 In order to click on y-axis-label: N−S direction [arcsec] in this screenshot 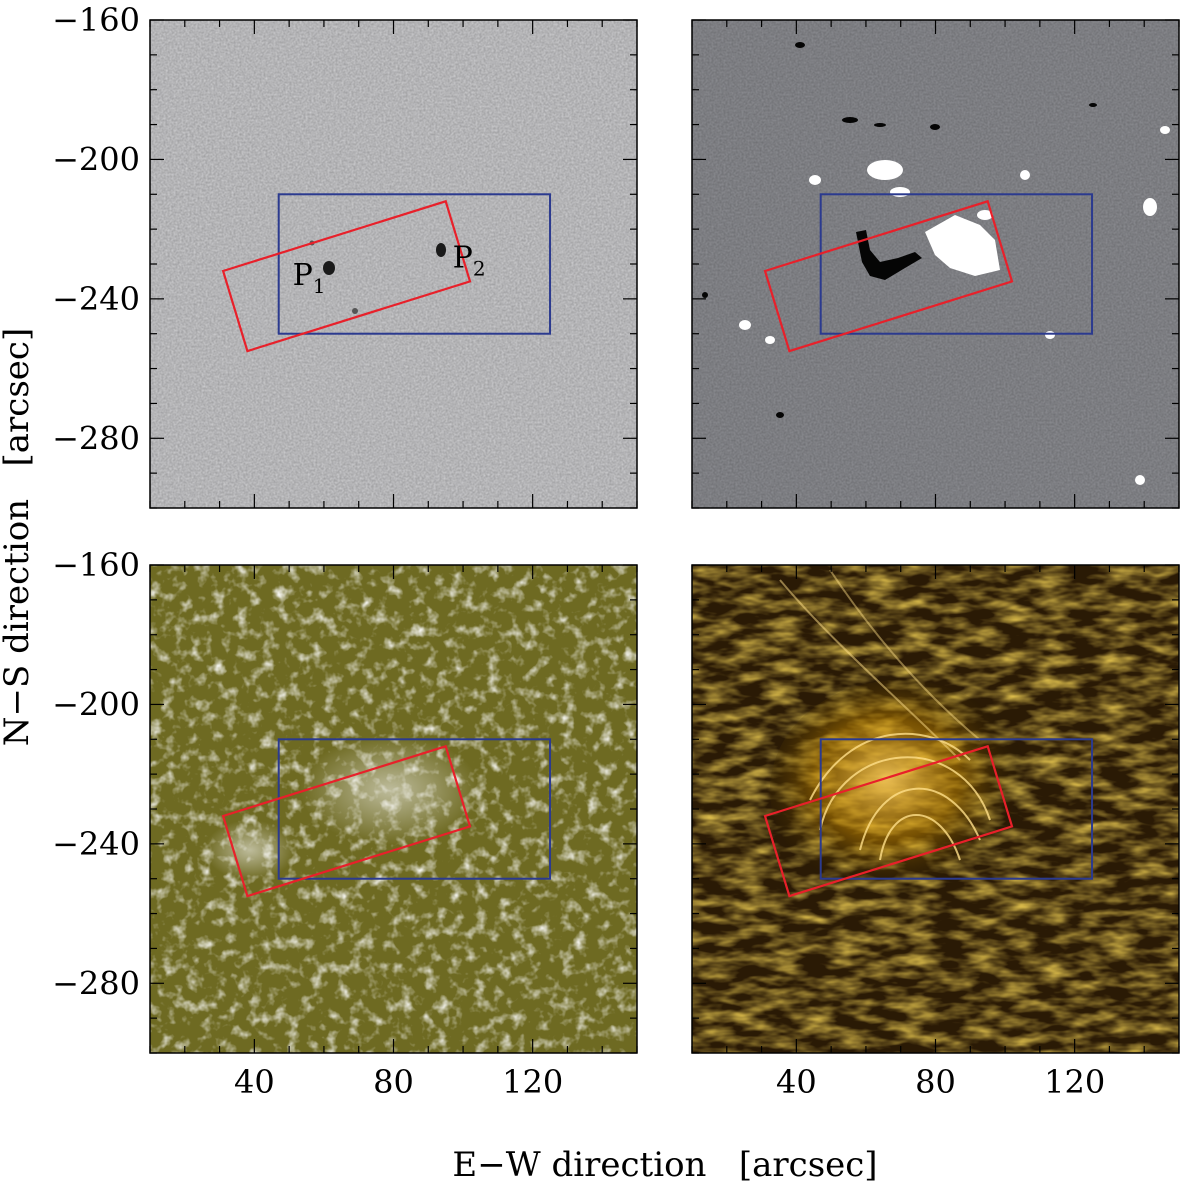, I will do `click(18, 537)`.